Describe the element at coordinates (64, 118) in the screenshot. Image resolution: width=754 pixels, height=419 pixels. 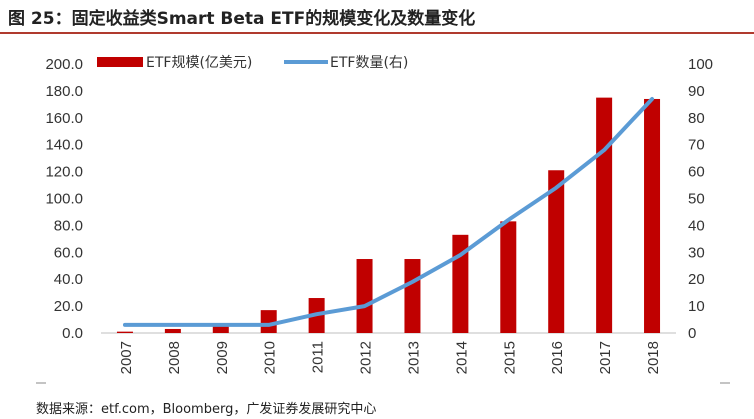
I see `y-left-tick-label: 160.0` at that location.